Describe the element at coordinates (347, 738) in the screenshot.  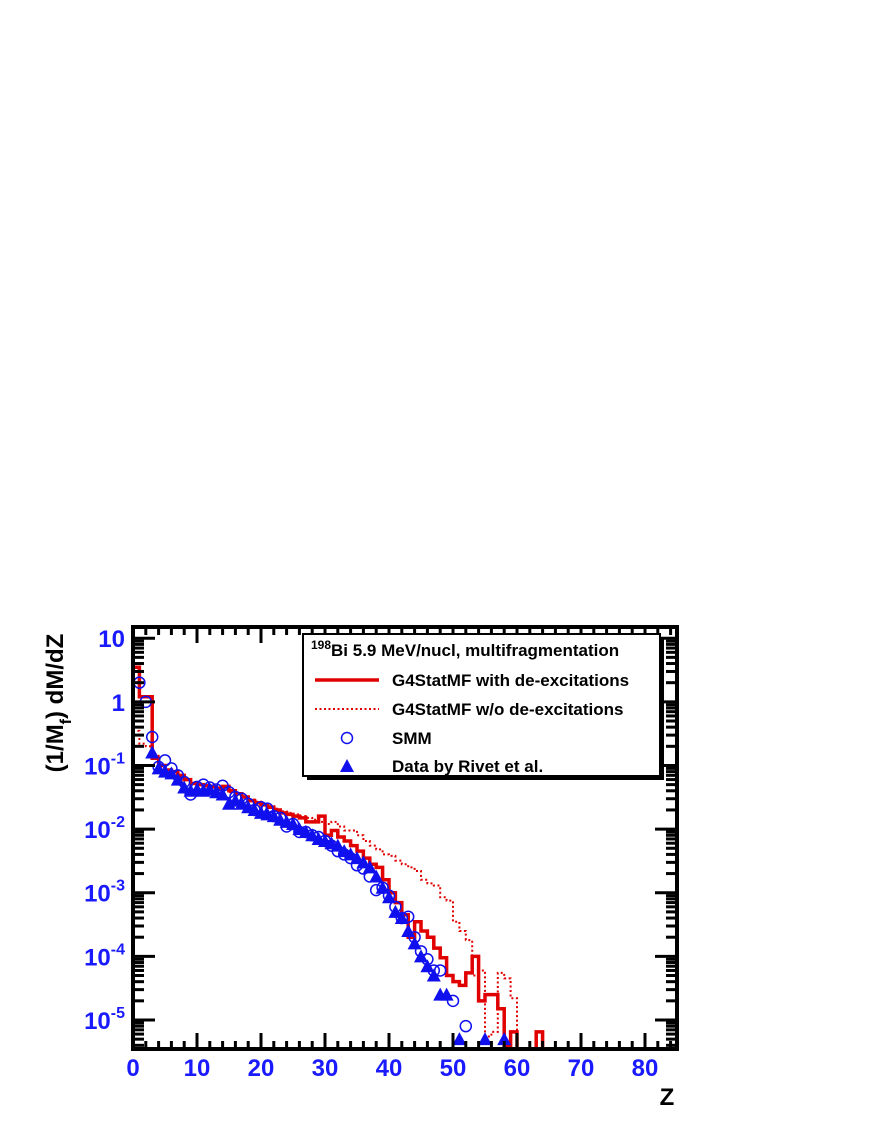
I see `legend-symbol-circle` at that location.